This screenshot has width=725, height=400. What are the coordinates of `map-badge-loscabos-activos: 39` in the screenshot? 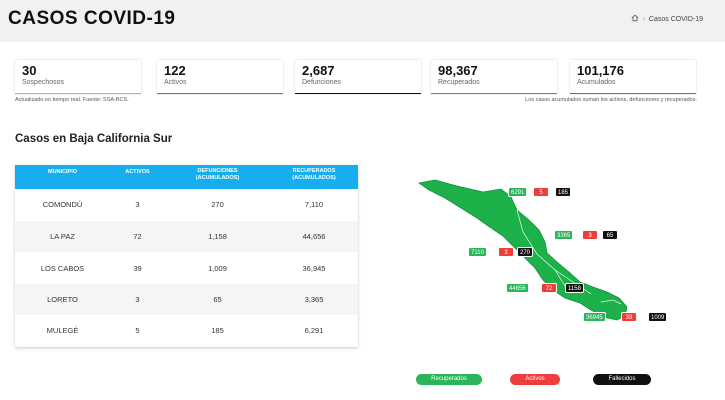 It's located at (629, 317).